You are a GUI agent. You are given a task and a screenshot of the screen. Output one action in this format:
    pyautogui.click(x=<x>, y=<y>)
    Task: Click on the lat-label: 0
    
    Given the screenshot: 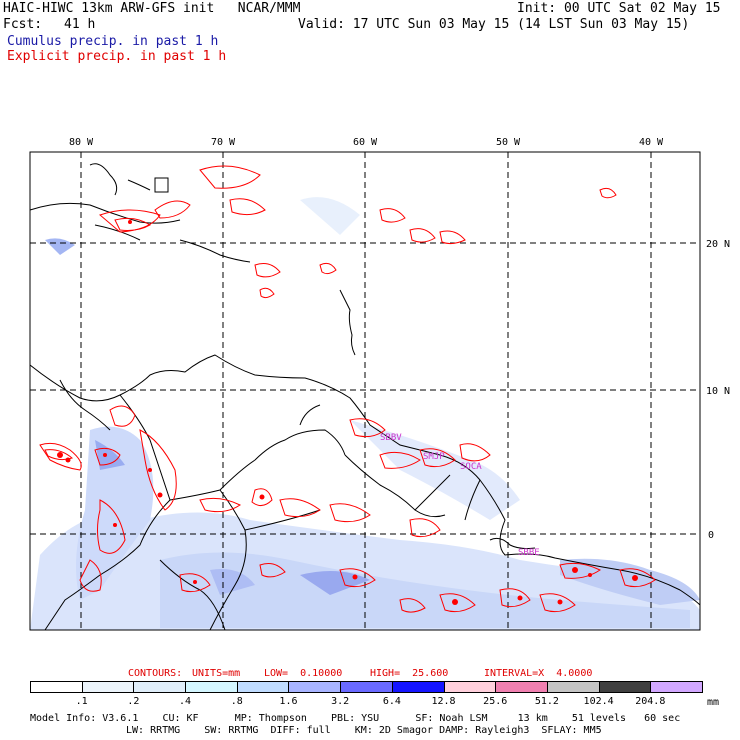 What is the action you would take?
    pyautogui.click(x=711, y=535)
    